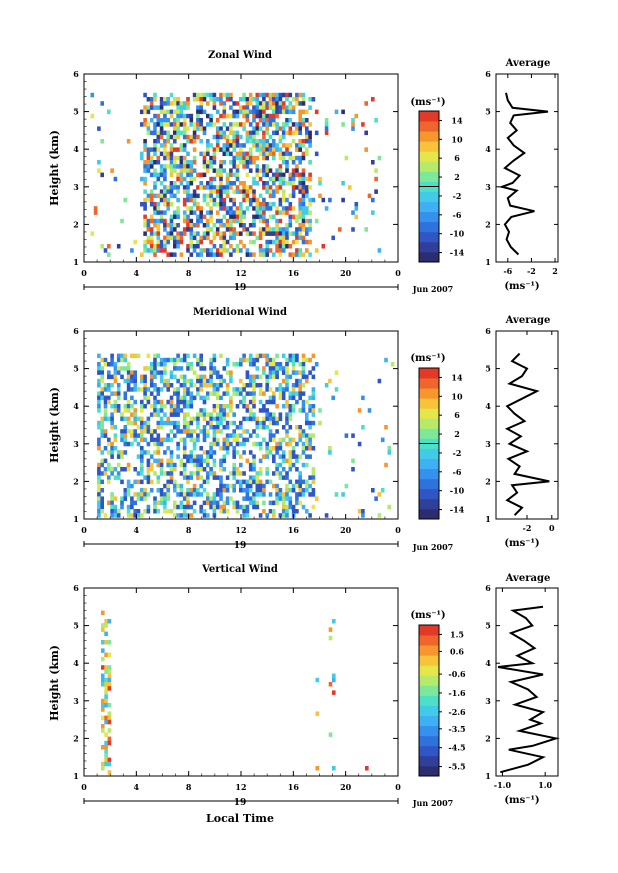 The height and width of the screenshot is (873, 618). I want to click on average-x-tick-label: -2, so click(527, 528).